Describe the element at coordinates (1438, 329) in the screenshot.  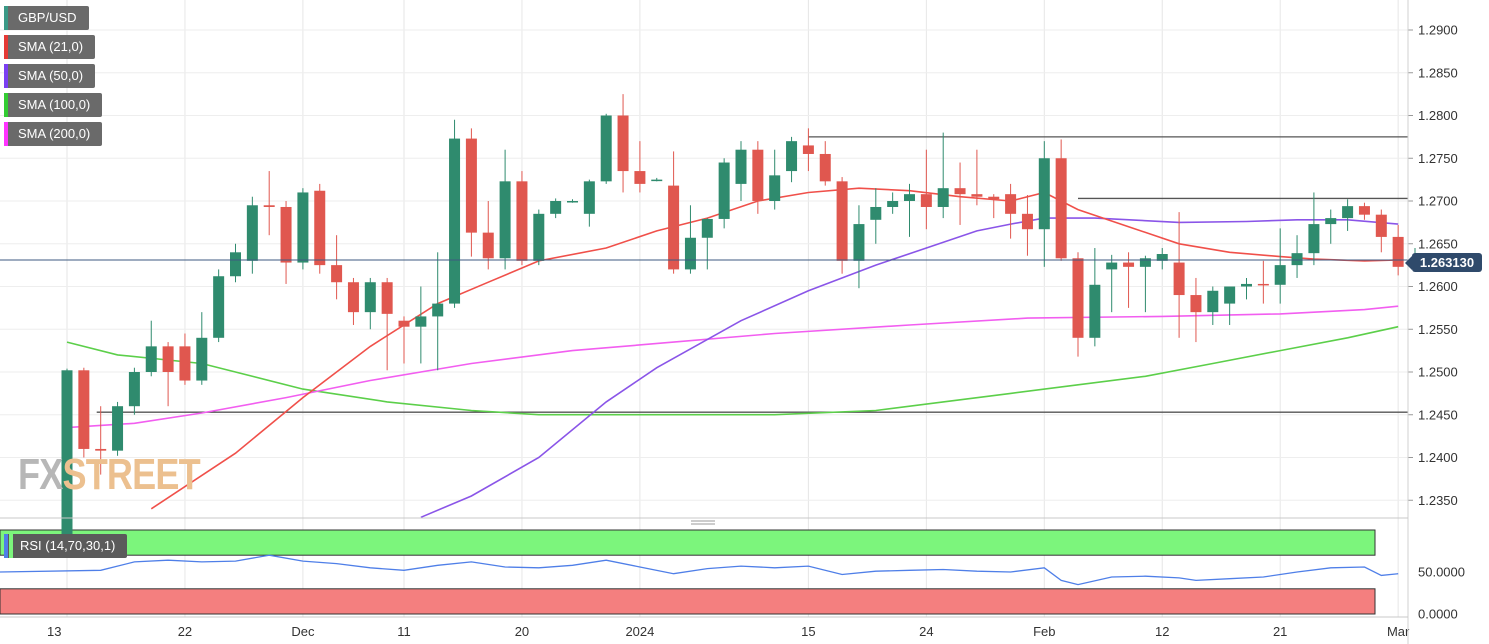
I see `y-tick-label: 1.2550` at that location.